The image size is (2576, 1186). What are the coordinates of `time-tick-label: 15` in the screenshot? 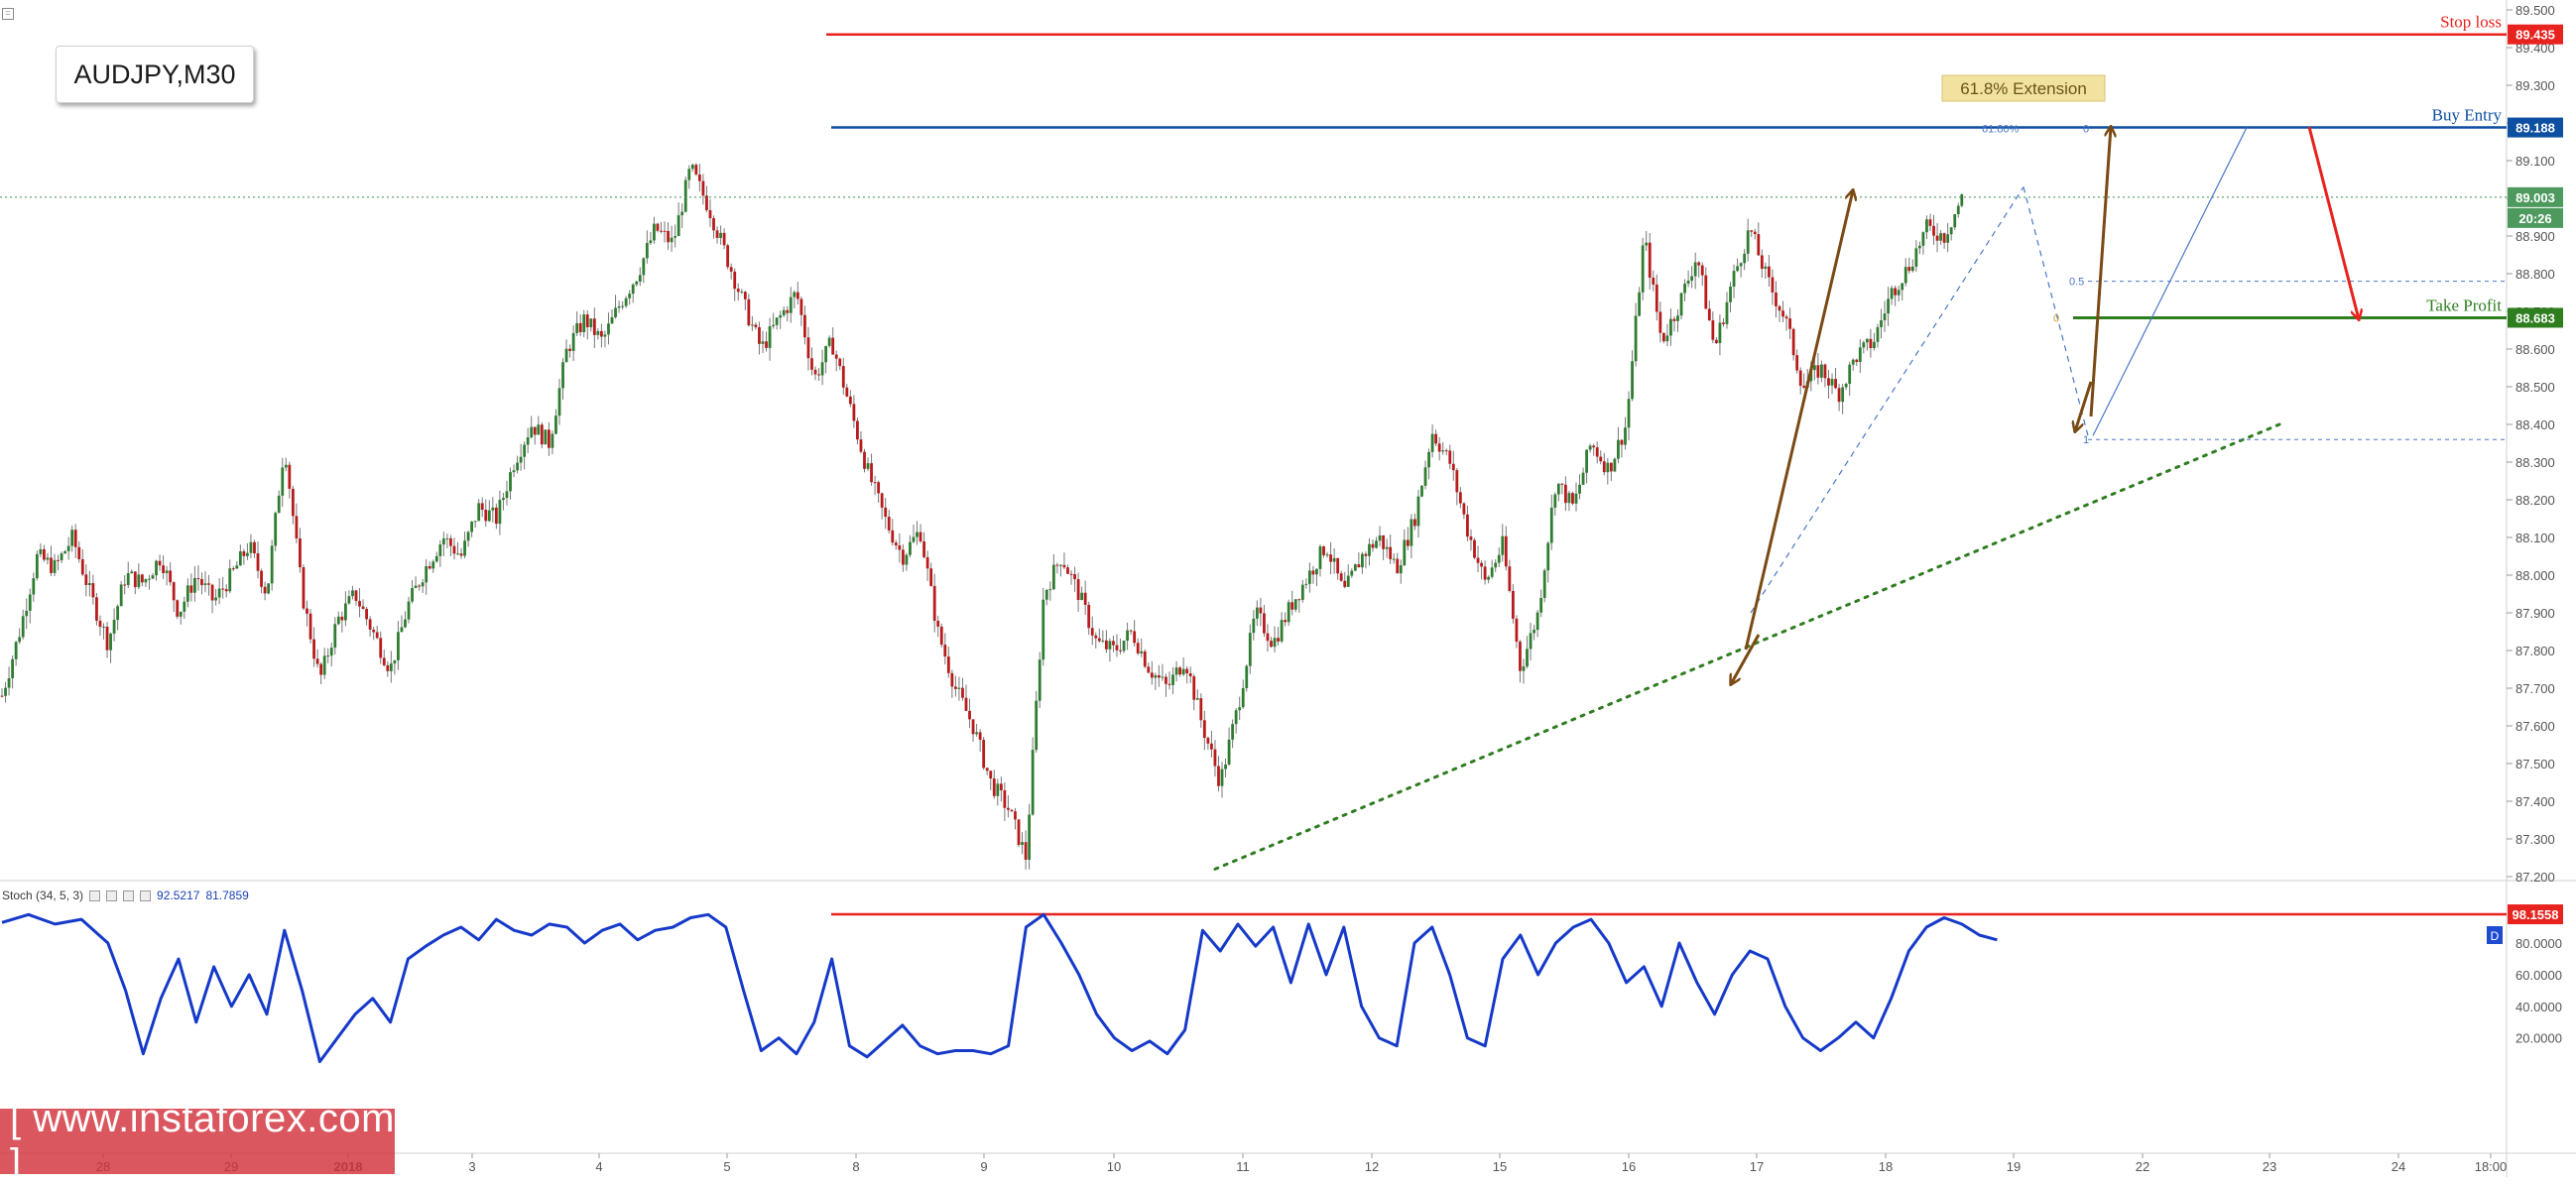 It's located at (1500, 1167).